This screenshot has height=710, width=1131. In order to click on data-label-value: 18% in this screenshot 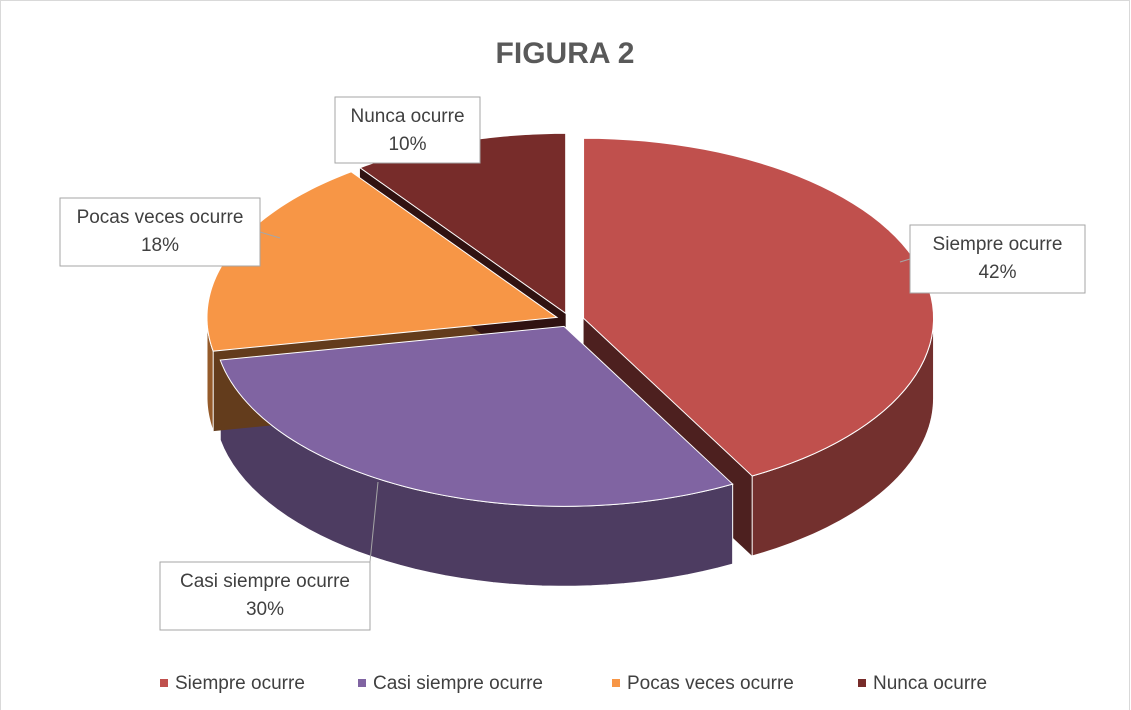, I will do `click(160, 245)`.